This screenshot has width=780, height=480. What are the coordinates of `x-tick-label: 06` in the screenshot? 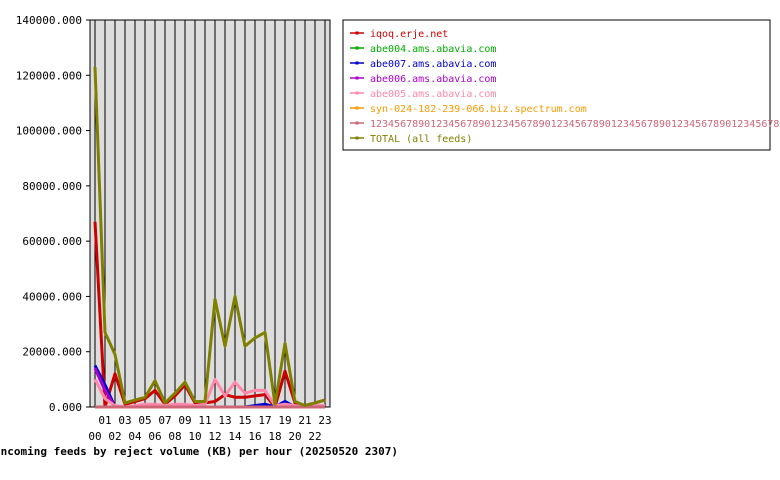 It's located at (154, 436).